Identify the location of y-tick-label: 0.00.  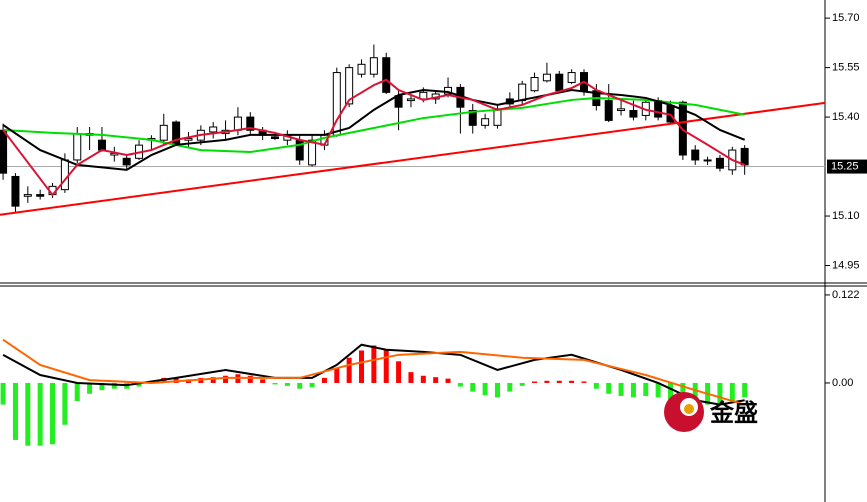
(842, 383).